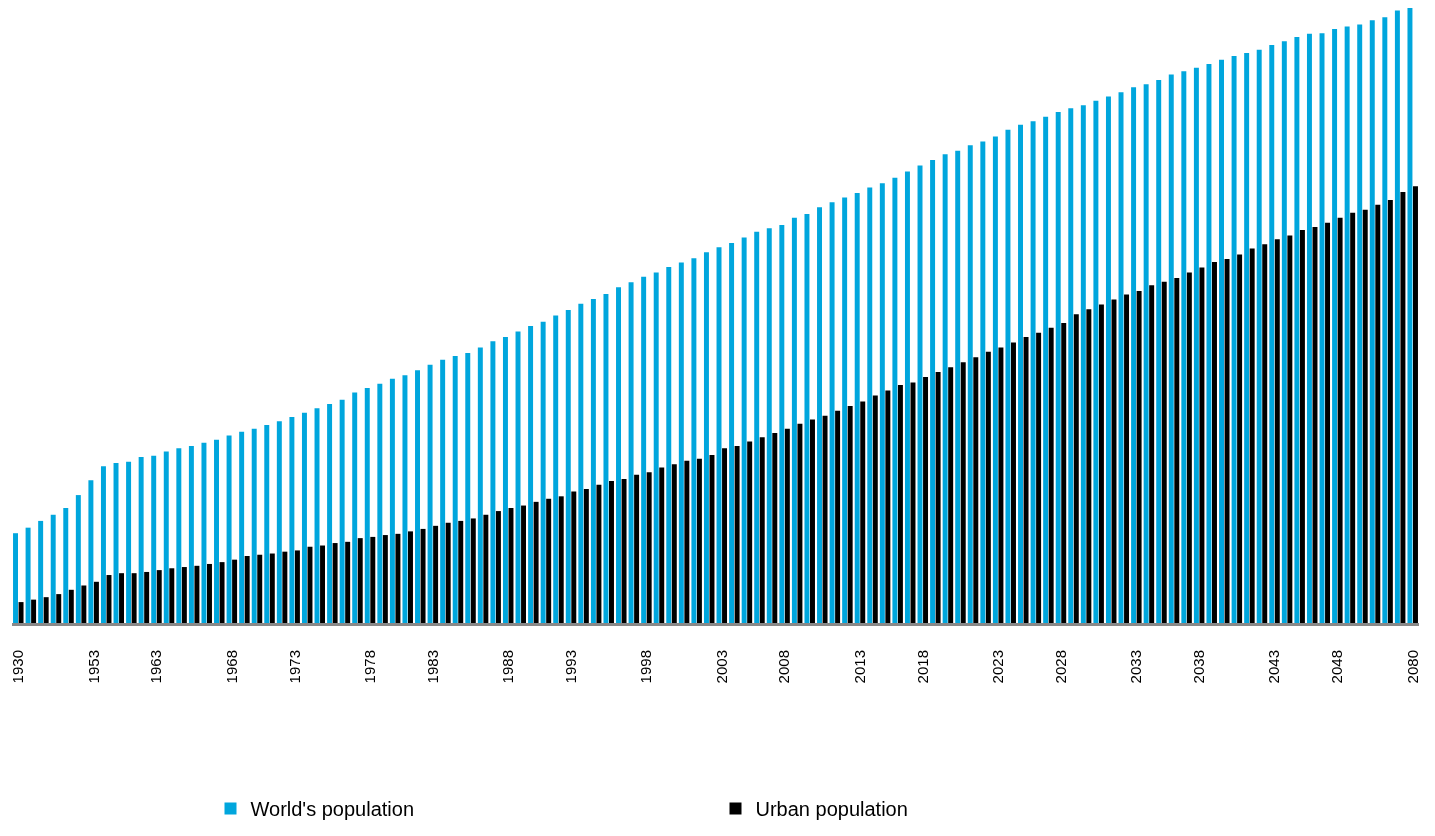 This screenshot has width=1435, height=836. I want to click on legend-label: Urban population, so click(831, 809).